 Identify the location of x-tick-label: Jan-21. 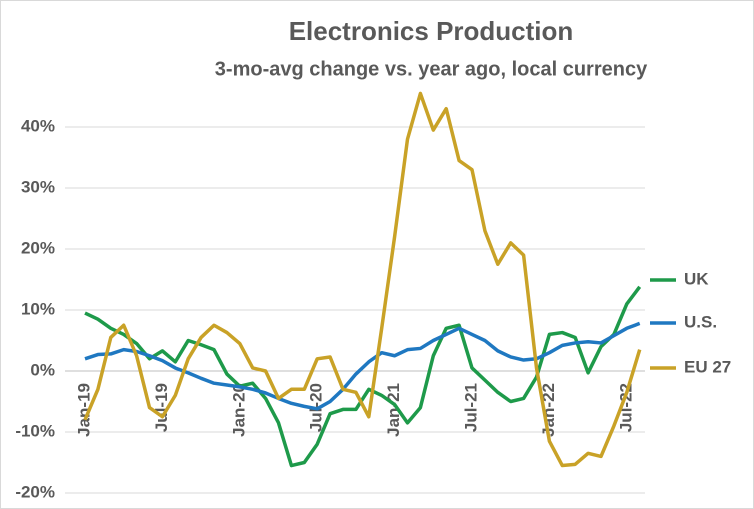
(393, 410).